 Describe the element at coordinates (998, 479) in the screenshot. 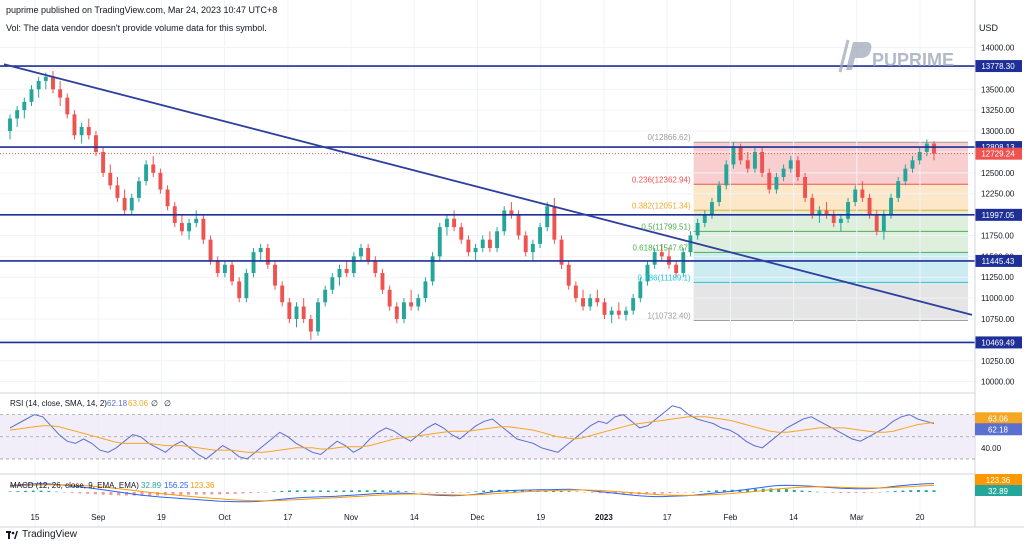

I see `macd-value-box` at that location.